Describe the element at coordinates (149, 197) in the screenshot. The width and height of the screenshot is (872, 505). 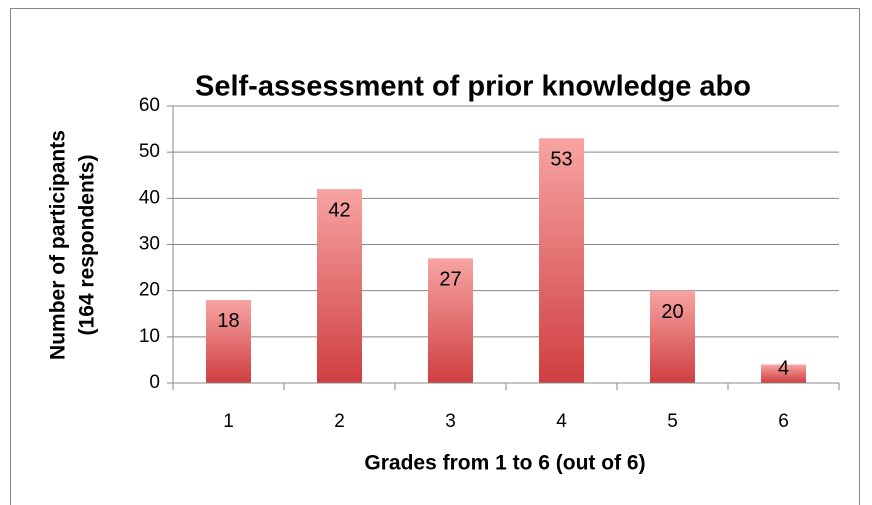
I see `y-tick-label: 40` at that location.